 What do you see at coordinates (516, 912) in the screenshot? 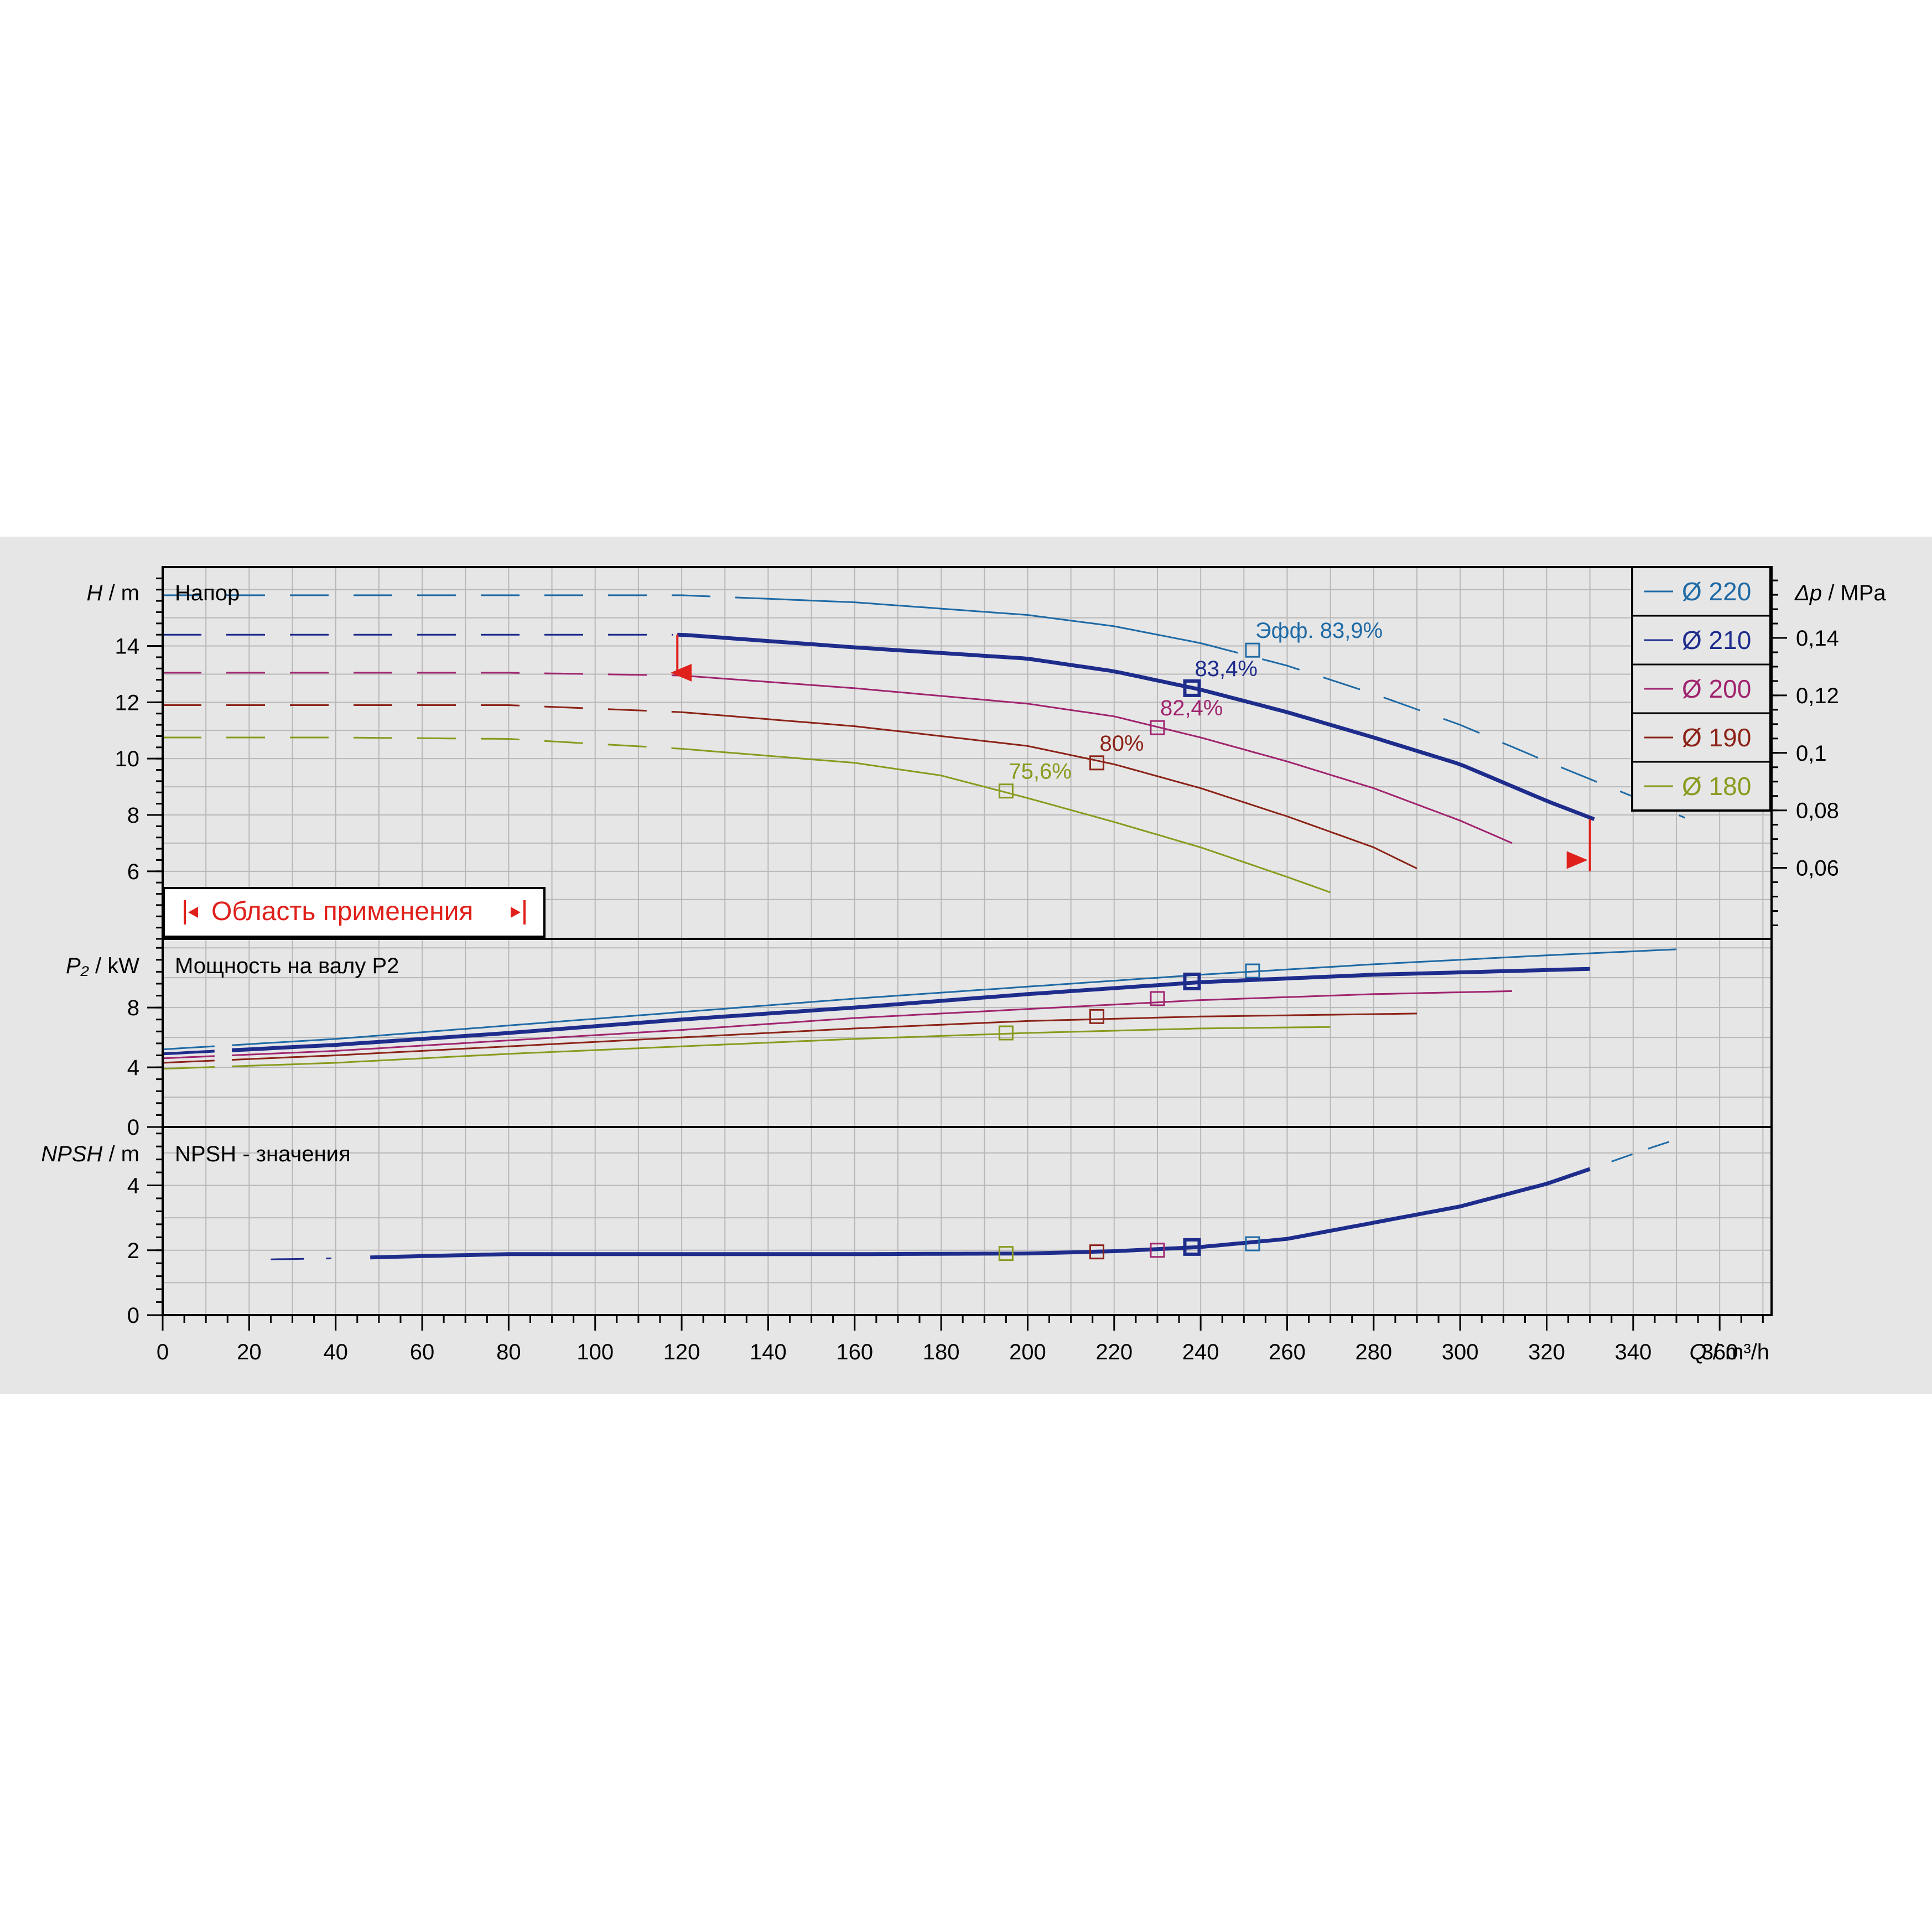
I see `application-range-right-arrow-icon` at bounding box center [516, 912].